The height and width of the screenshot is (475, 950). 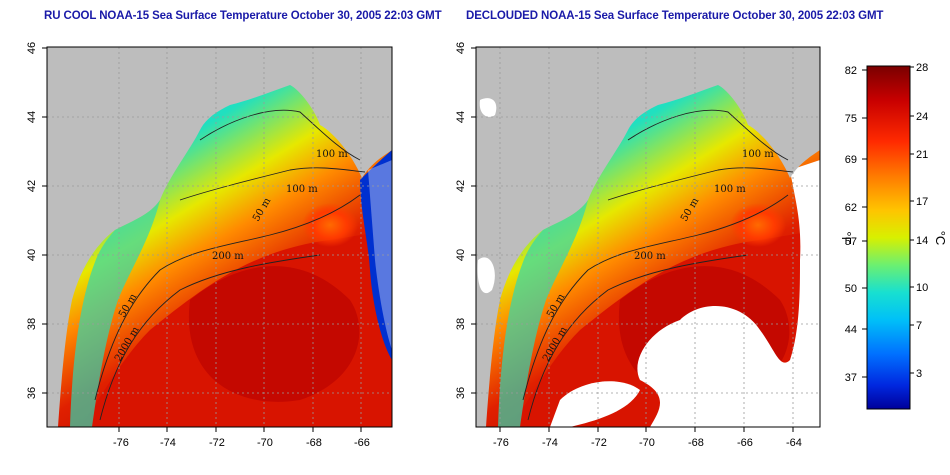 What do you see at coordinates (32, 117) in the screenshot?
I see `left-y-tick: 44` at bounding box center [32, 117].